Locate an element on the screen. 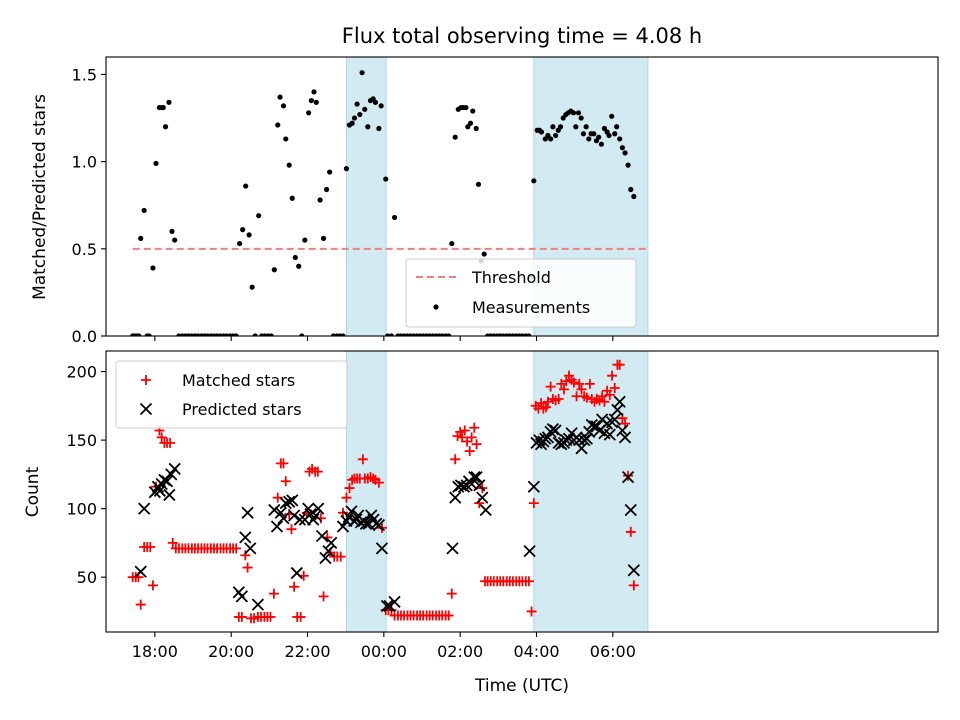 The width and height of the screenshot is (960, 720). x-tick-label: 00:00 is located at coordinates (384, 651).